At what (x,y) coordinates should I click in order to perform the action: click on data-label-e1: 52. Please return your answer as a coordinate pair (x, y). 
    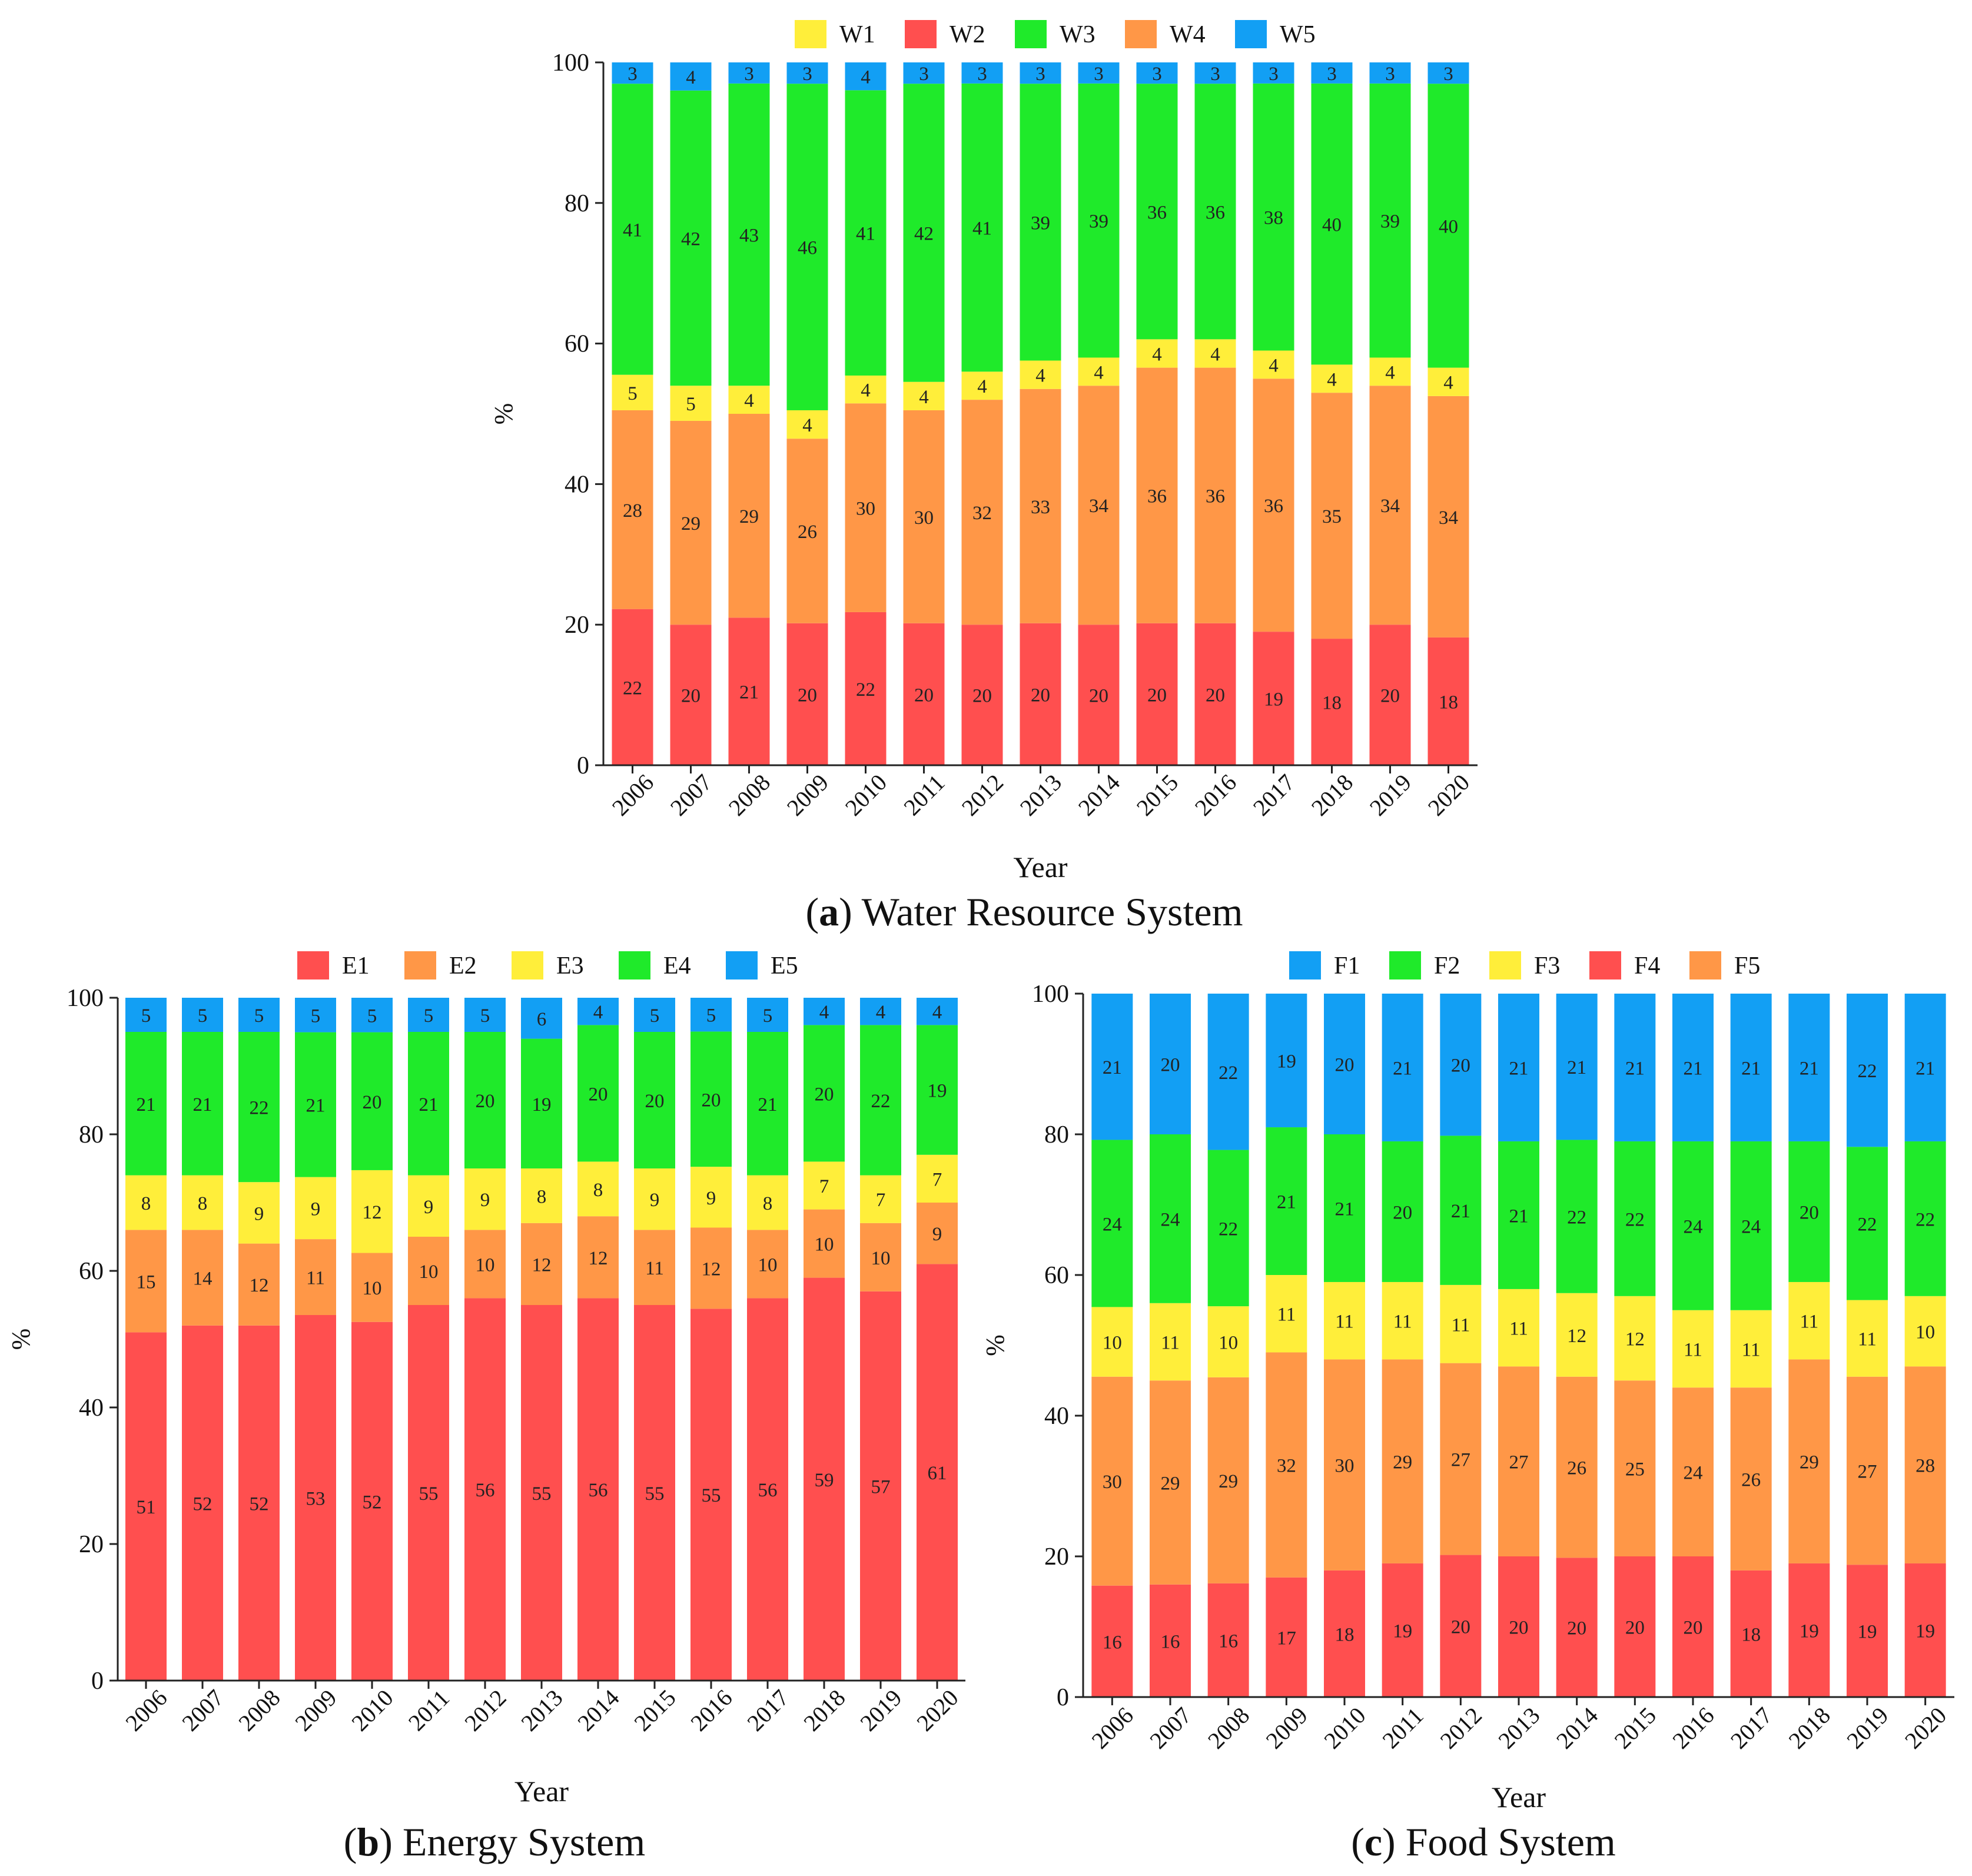
    Looking at the image, I should click on (203, 1504).